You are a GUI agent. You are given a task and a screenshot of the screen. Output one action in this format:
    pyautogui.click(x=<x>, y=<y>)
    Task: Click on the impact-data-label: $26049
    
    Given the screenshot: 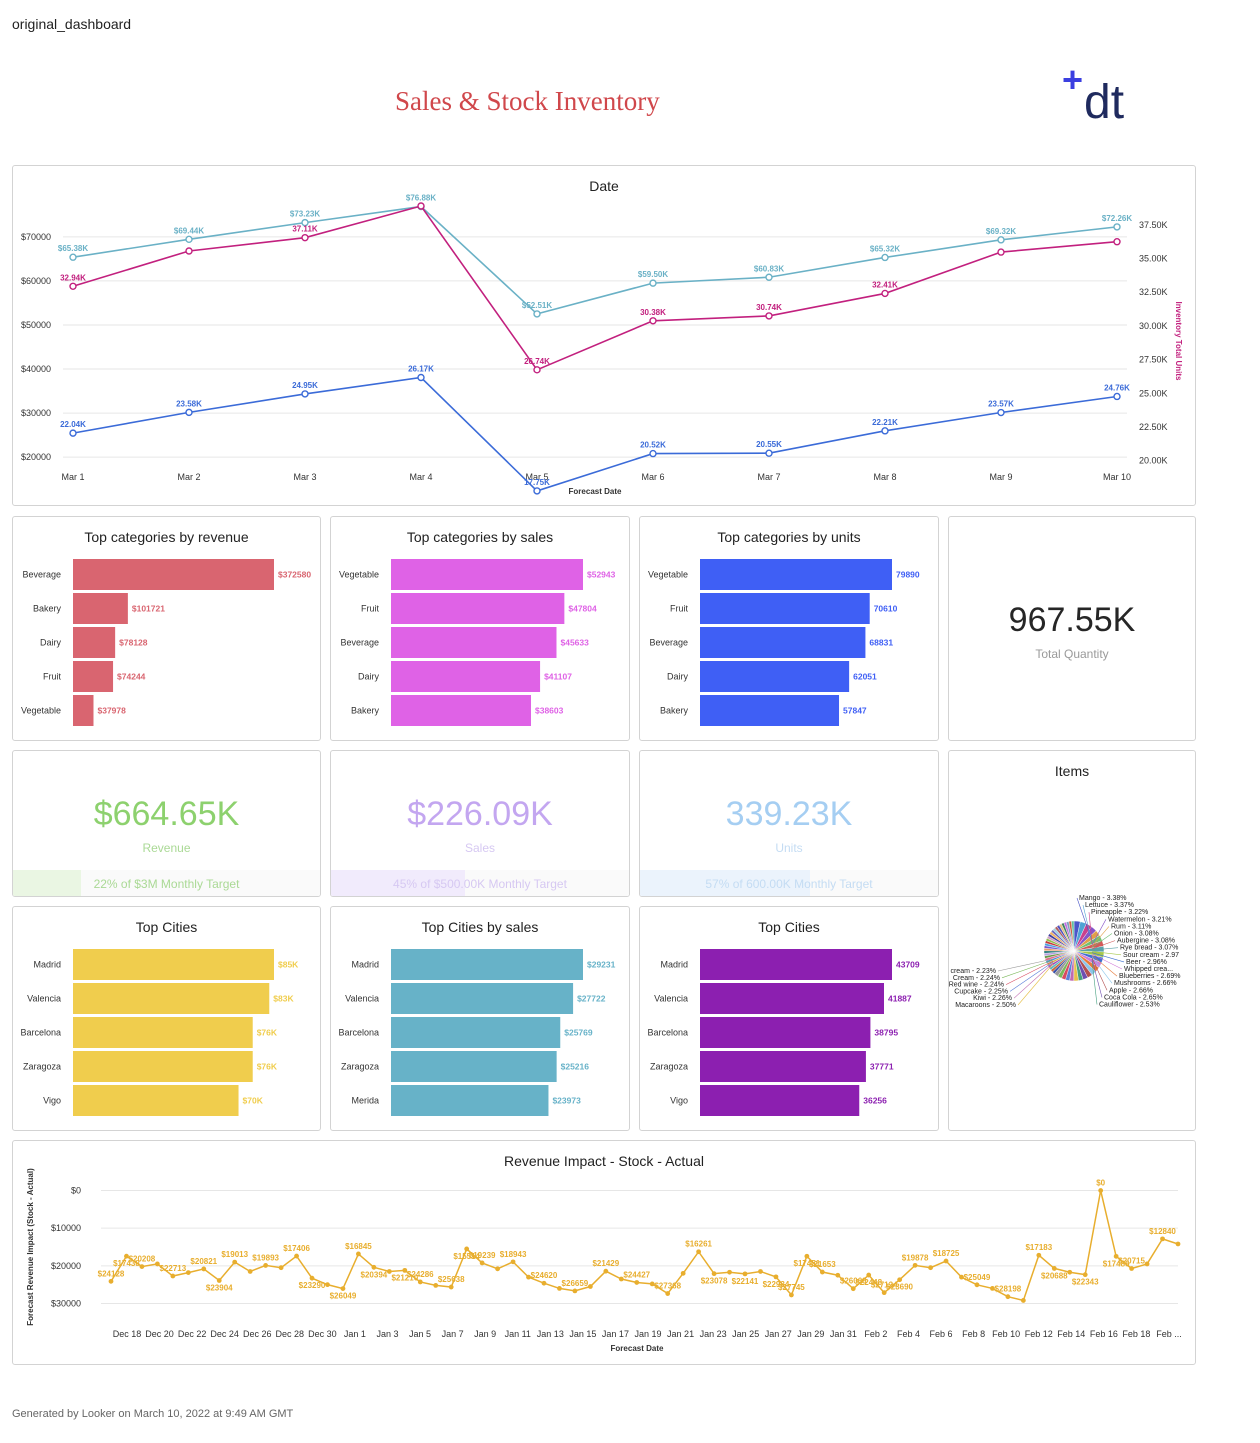 What is the action you would take?
    pyautogui.click(x=343, y=1296)
    